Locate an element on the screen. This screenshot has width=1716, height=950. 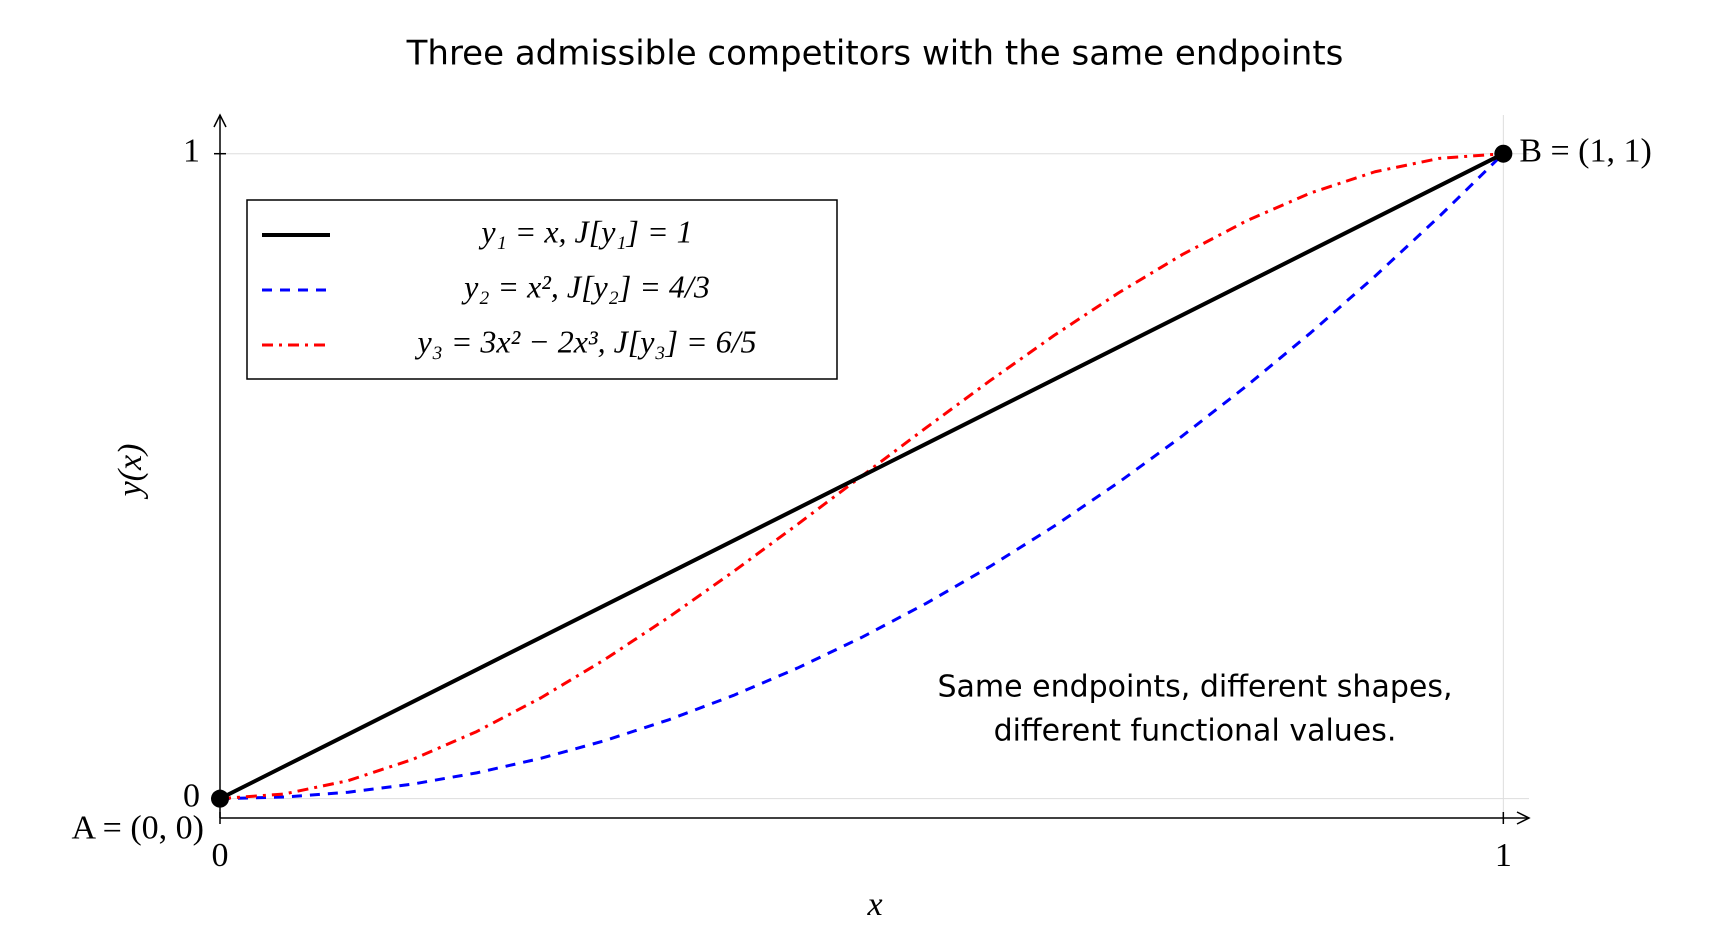
x-axis-label: x is located at coordinates (874, 904).